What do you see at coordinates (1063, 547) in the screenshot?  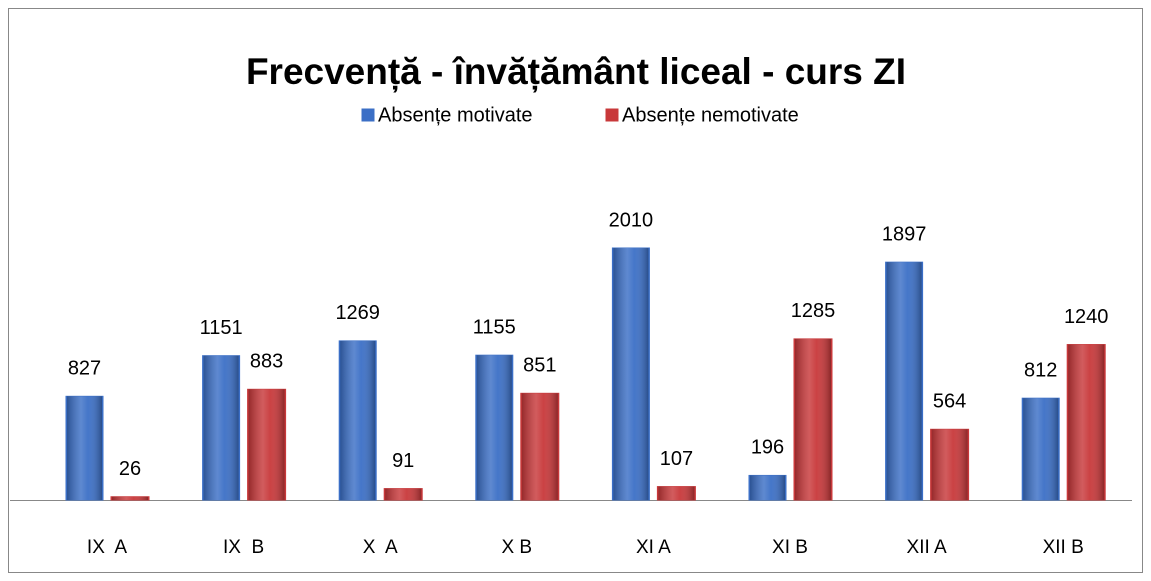 I see `x-tick-label: XII B` at bounding box center [1063, 547].